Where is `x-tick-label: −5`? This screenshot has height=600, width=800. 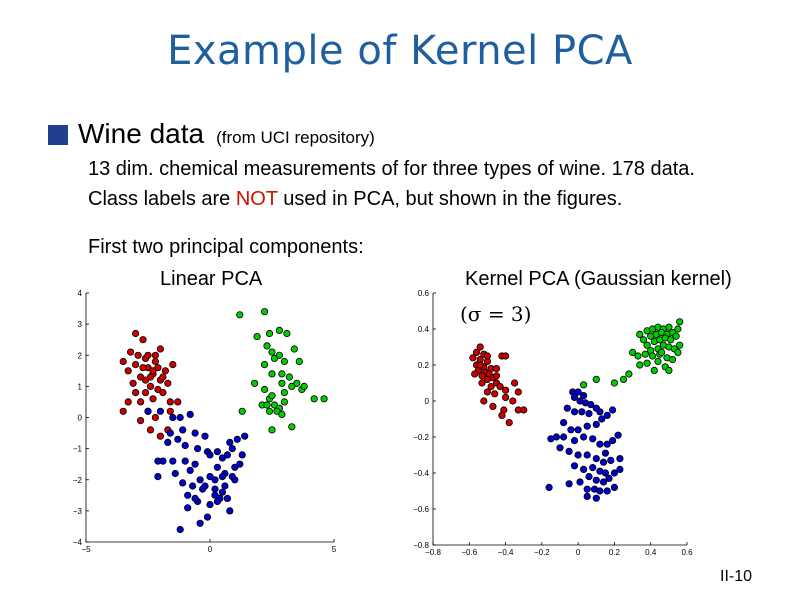
x-tick-label: −5 is located at coordinates (86, 549).